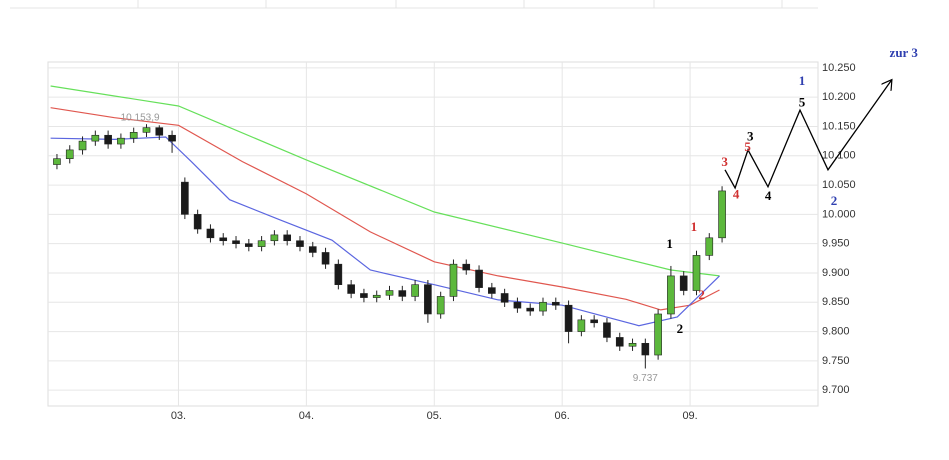  Describe the element at coordinates (839, 156) in the screenshot. I see `y-tick-label: 10.100` at that location.